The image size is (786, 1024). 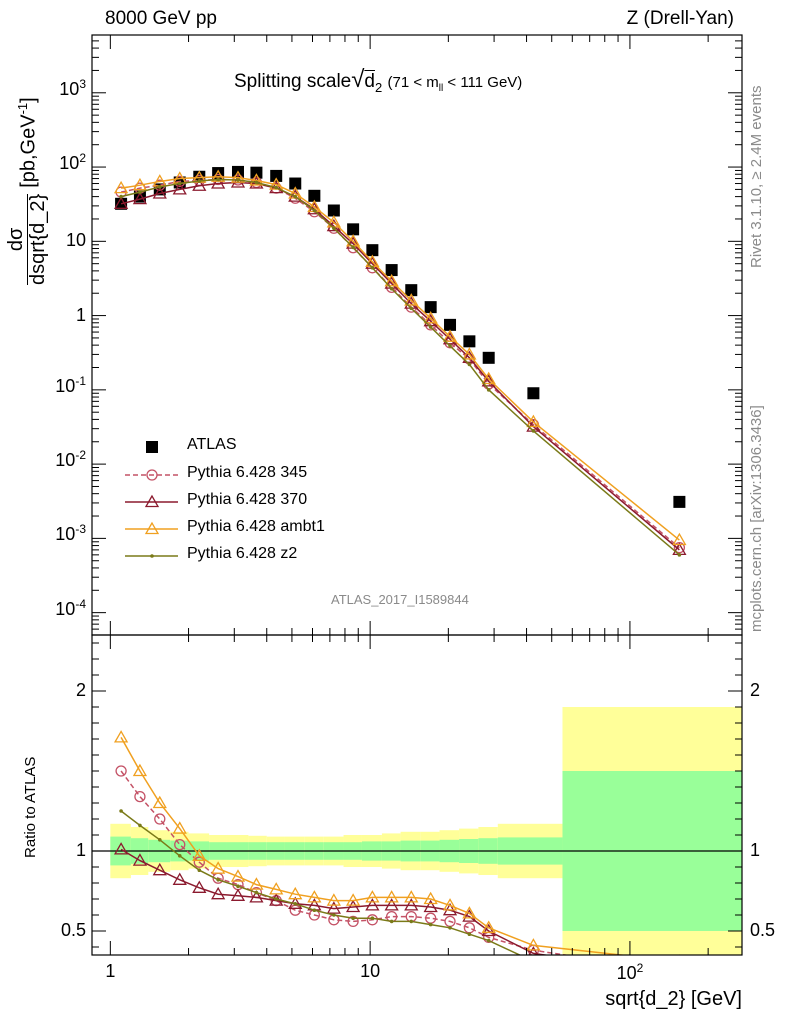 I want to click on legend-marker-atlas, so click(x=152, y=447).